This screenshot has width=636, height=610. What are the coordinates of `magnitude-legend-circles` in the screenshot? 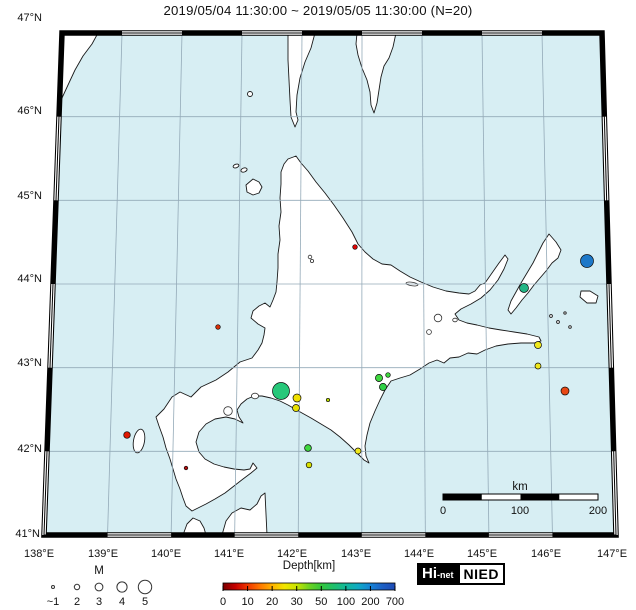 It's located at (102, 587).